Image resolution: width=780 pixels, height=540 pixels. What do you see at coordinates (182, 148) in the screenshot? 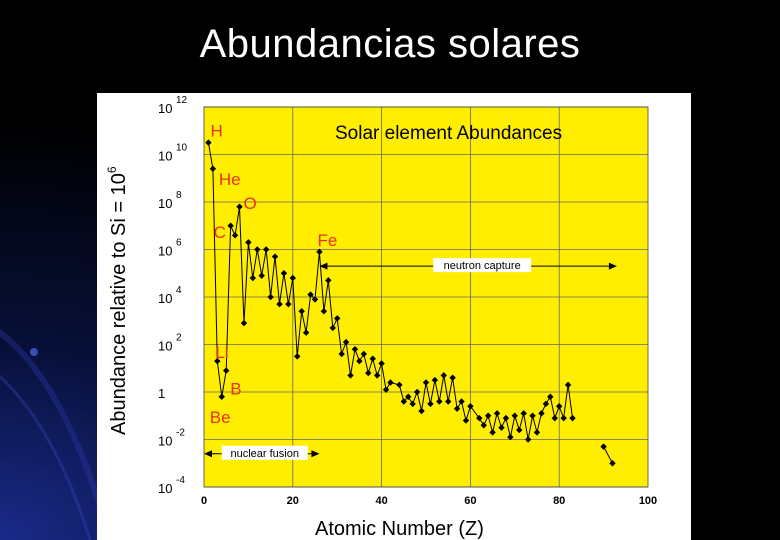
I see `y-tick-exponent: 10` at bounding box center [182, 148].